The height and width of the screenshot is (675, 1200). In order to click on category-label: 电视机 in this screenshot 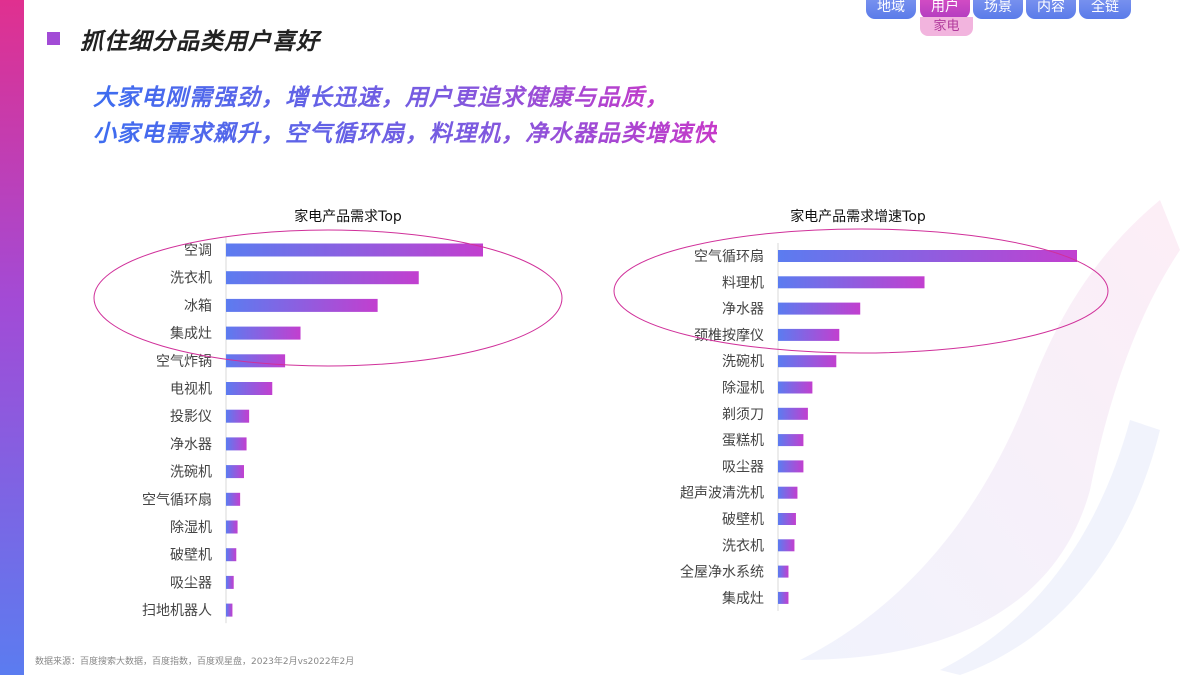, I will do `click(191, 390)`.